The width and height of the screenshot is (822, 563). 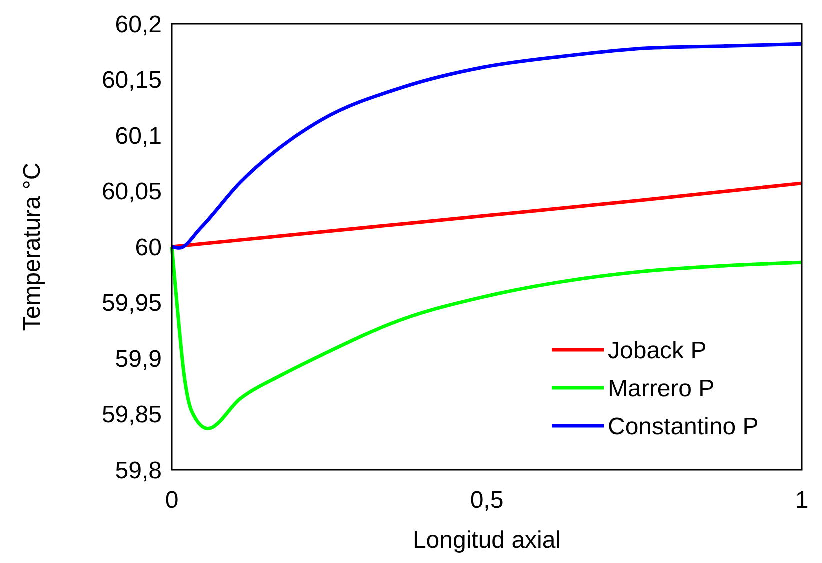 What do you see at coordinates (138, 24) in the screenshot?
I see `y-tick-label: 60,2` at bounding box center [138, 24].